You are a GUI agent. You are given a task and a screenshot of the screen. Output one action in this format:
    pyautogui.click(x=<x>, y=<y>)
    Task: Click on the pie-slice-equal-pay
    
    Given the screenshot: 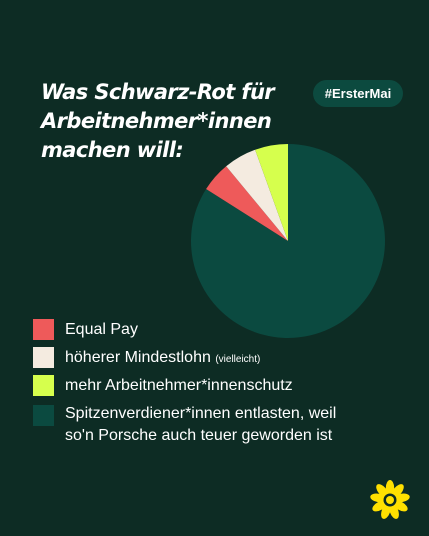 What is the action you would take?
    pyautogui.click(x=247, y=203)
    